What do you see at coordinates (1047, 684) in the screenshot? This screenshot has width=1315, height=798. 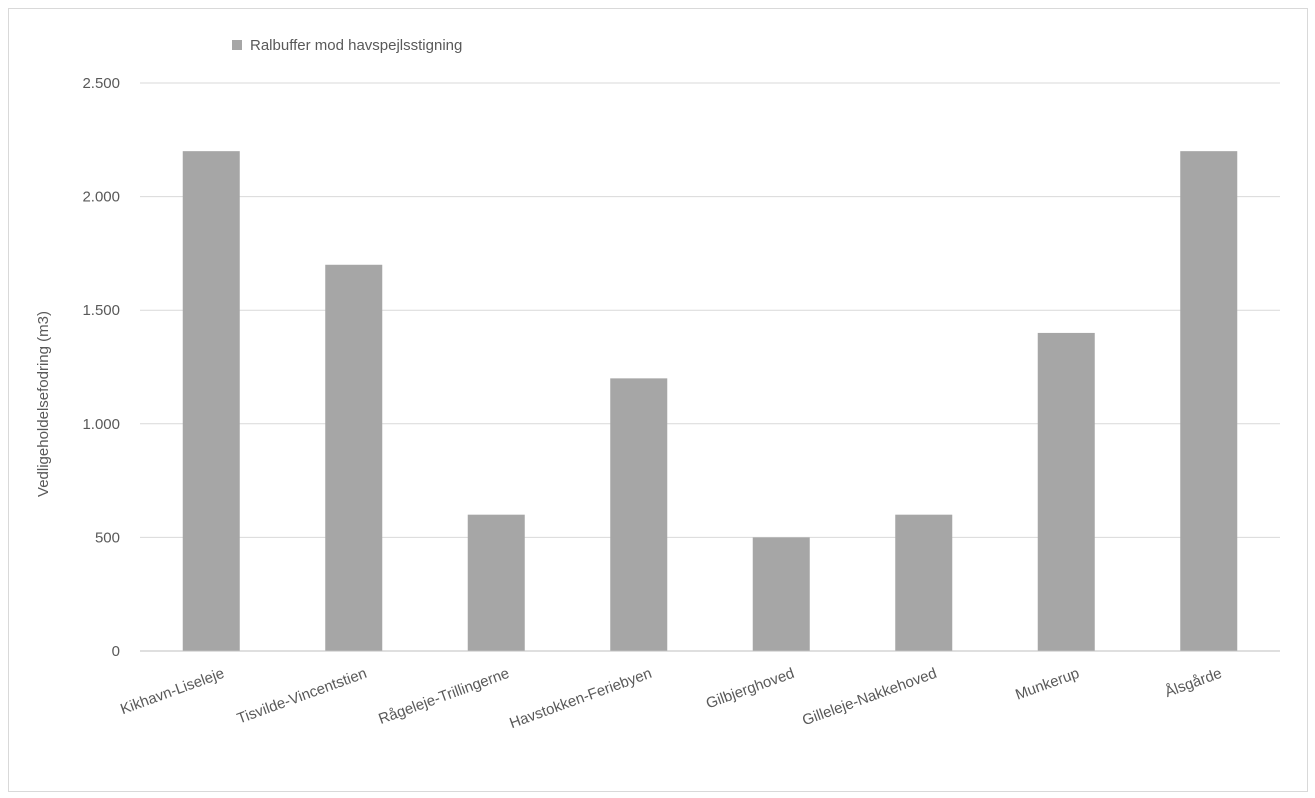 I see `x-tick-label: Munkerup` at bounding box center [1047, 684].